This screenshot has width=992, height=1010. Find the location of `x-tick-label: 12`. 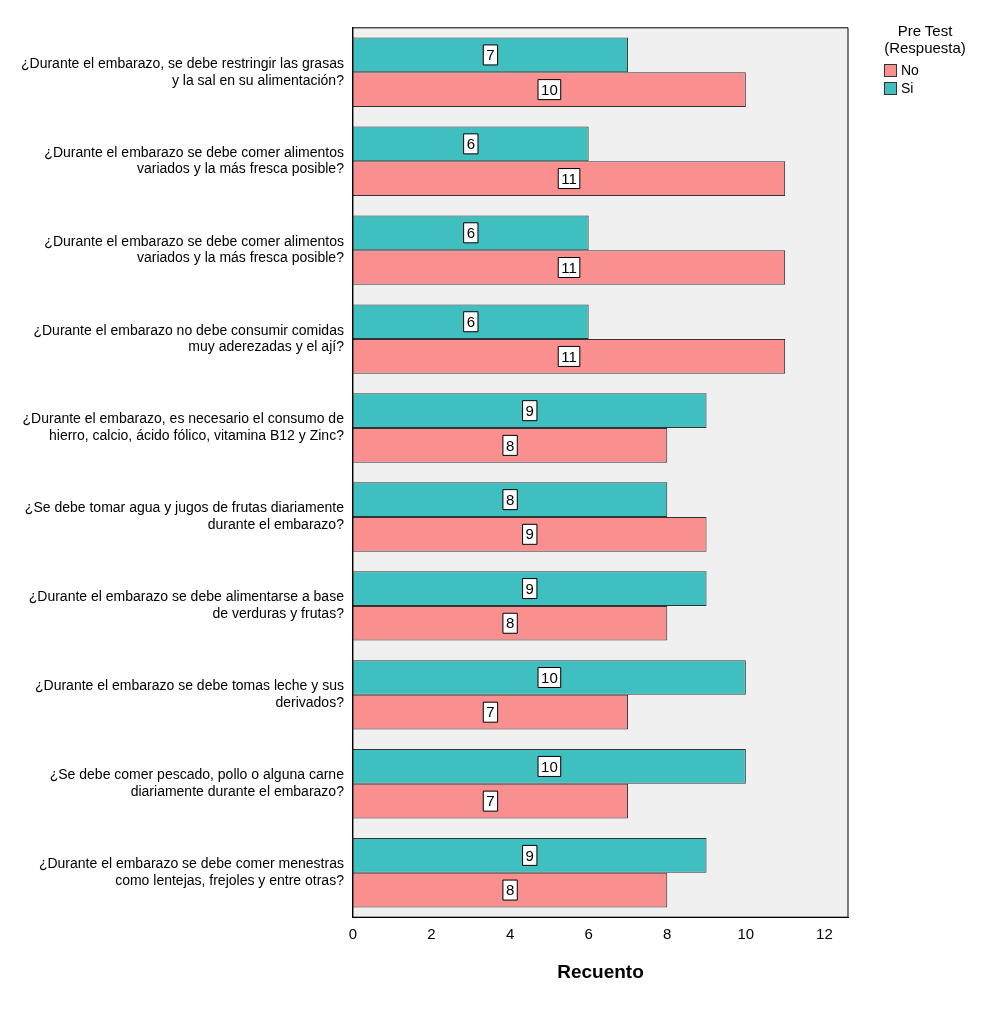

x-tick-label: 12 is located at coordinates (824, 934).